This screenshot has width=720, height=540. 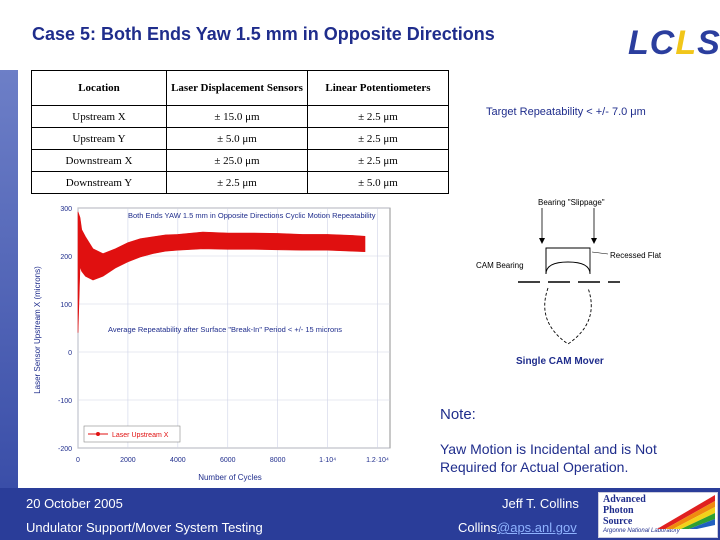 I want to click on cam-bearing-label: CAM Bearing, so click(x=500, y=265).